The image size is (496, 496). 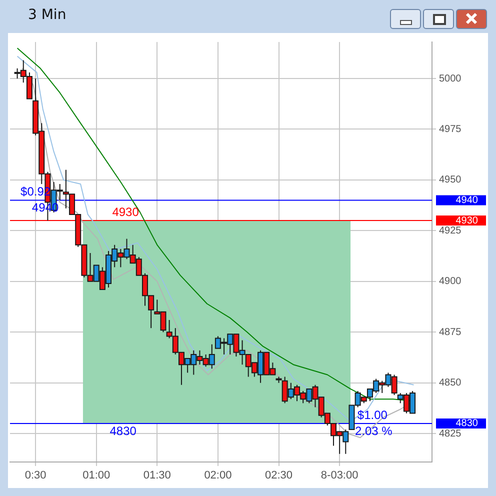 I want to click on x-tick-label: 01:30, so click(x=157, y=476).